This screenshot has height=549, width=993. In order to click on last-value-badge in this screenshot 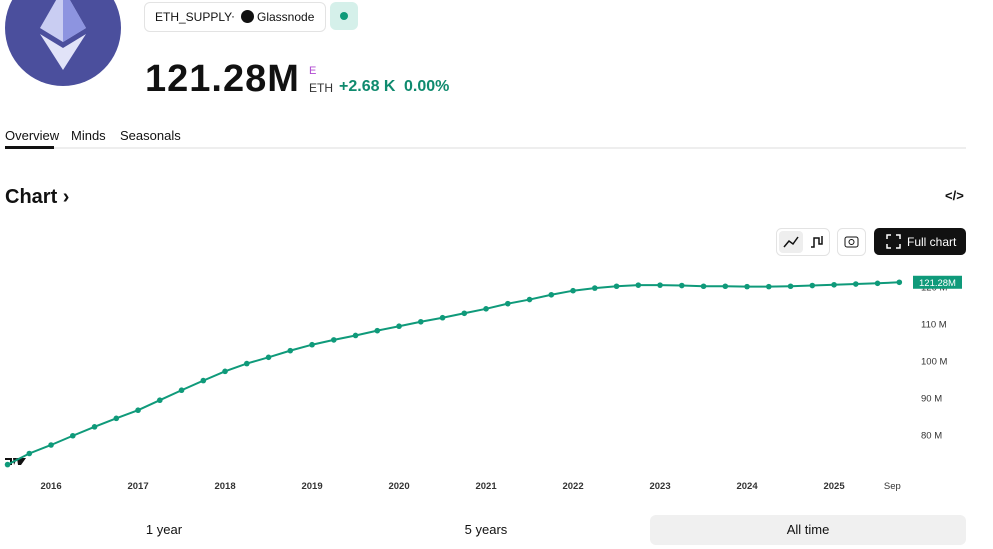, I will do `click(937, 282)`.